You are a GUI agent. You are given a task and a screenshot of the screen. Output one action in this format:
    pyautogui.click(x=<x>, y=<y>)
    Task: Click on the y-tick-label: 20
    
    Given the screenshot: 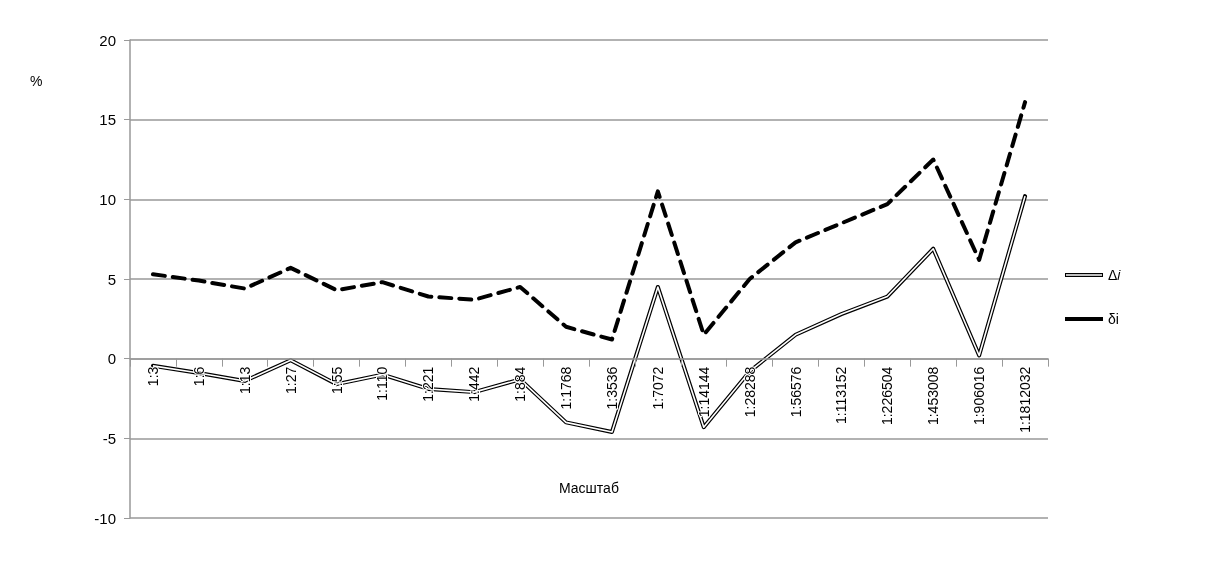 What is the action you would take?
    pyautogui.click(x=107, y=40)
    